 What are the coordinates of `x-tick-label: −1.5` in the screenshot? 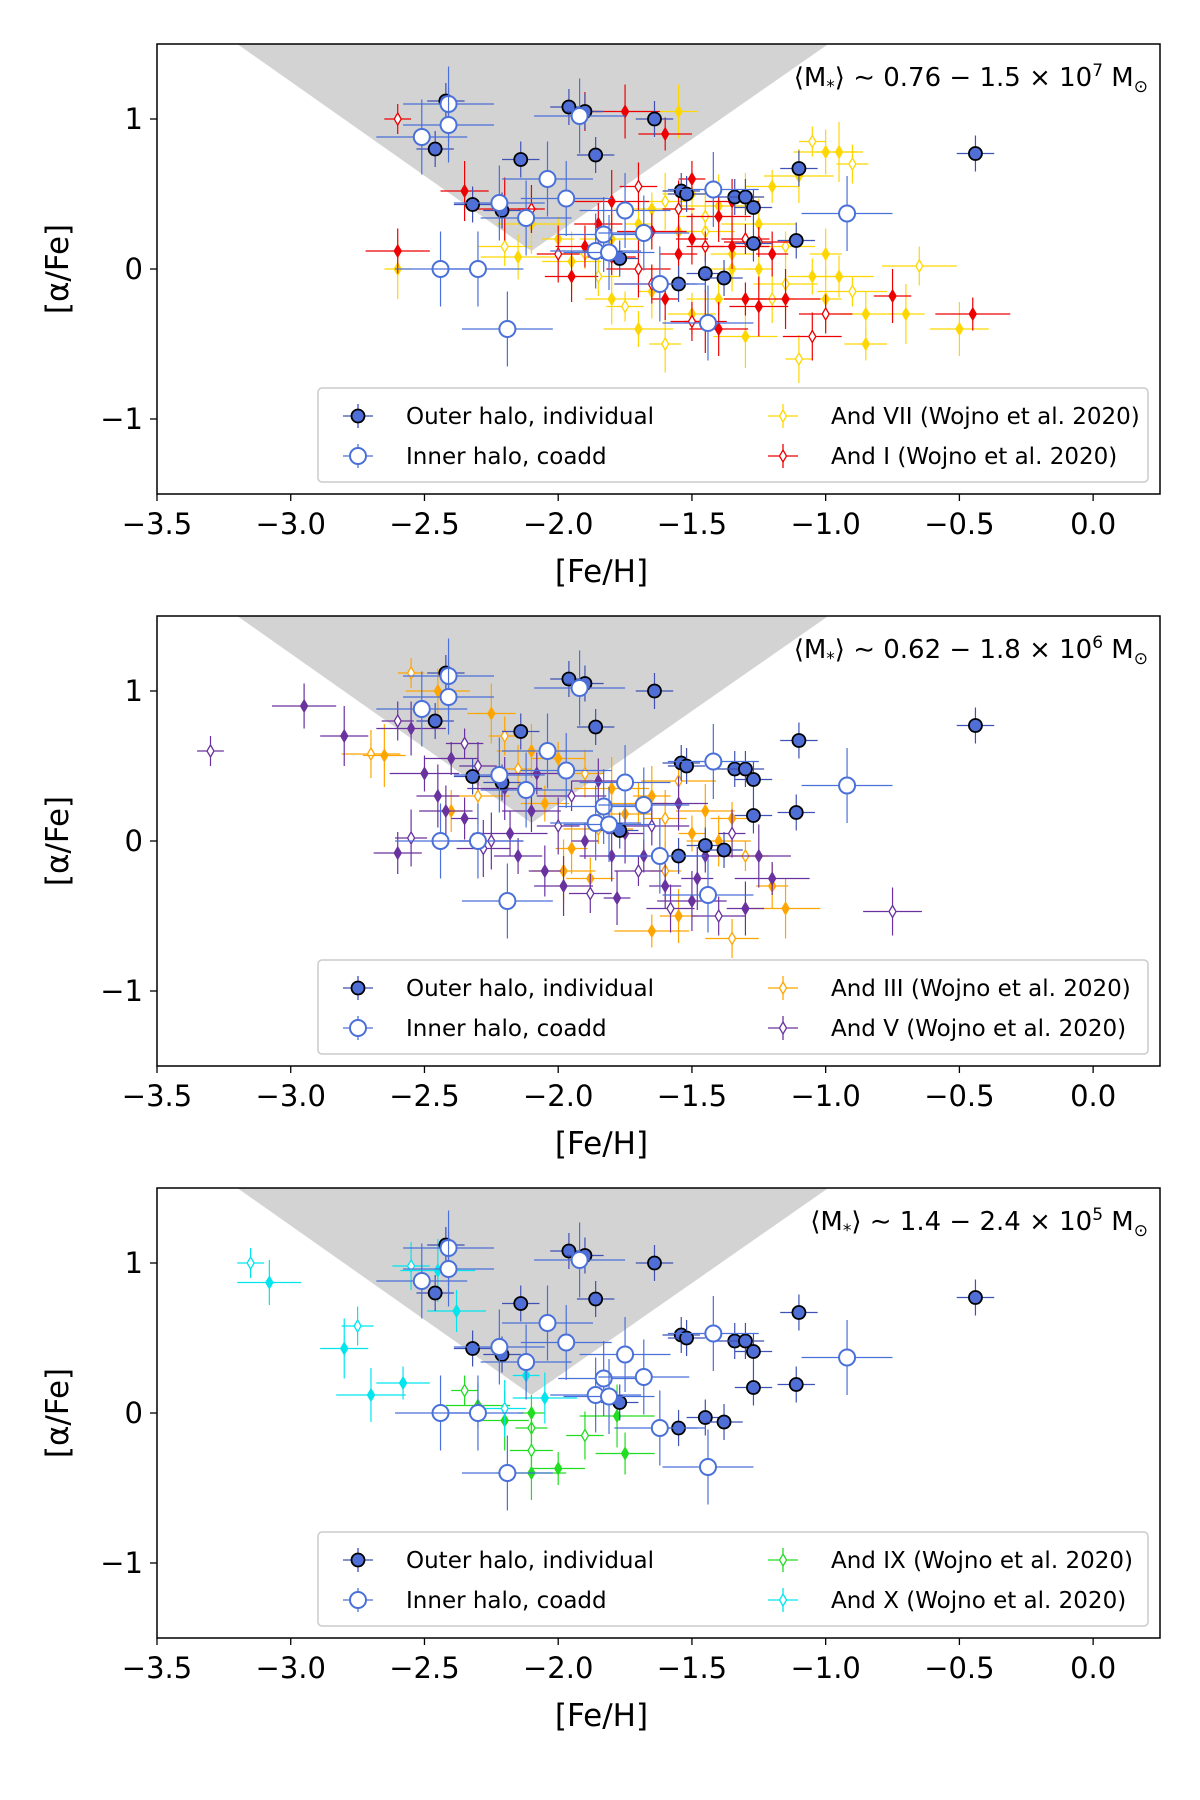 It's located at (692, 524).